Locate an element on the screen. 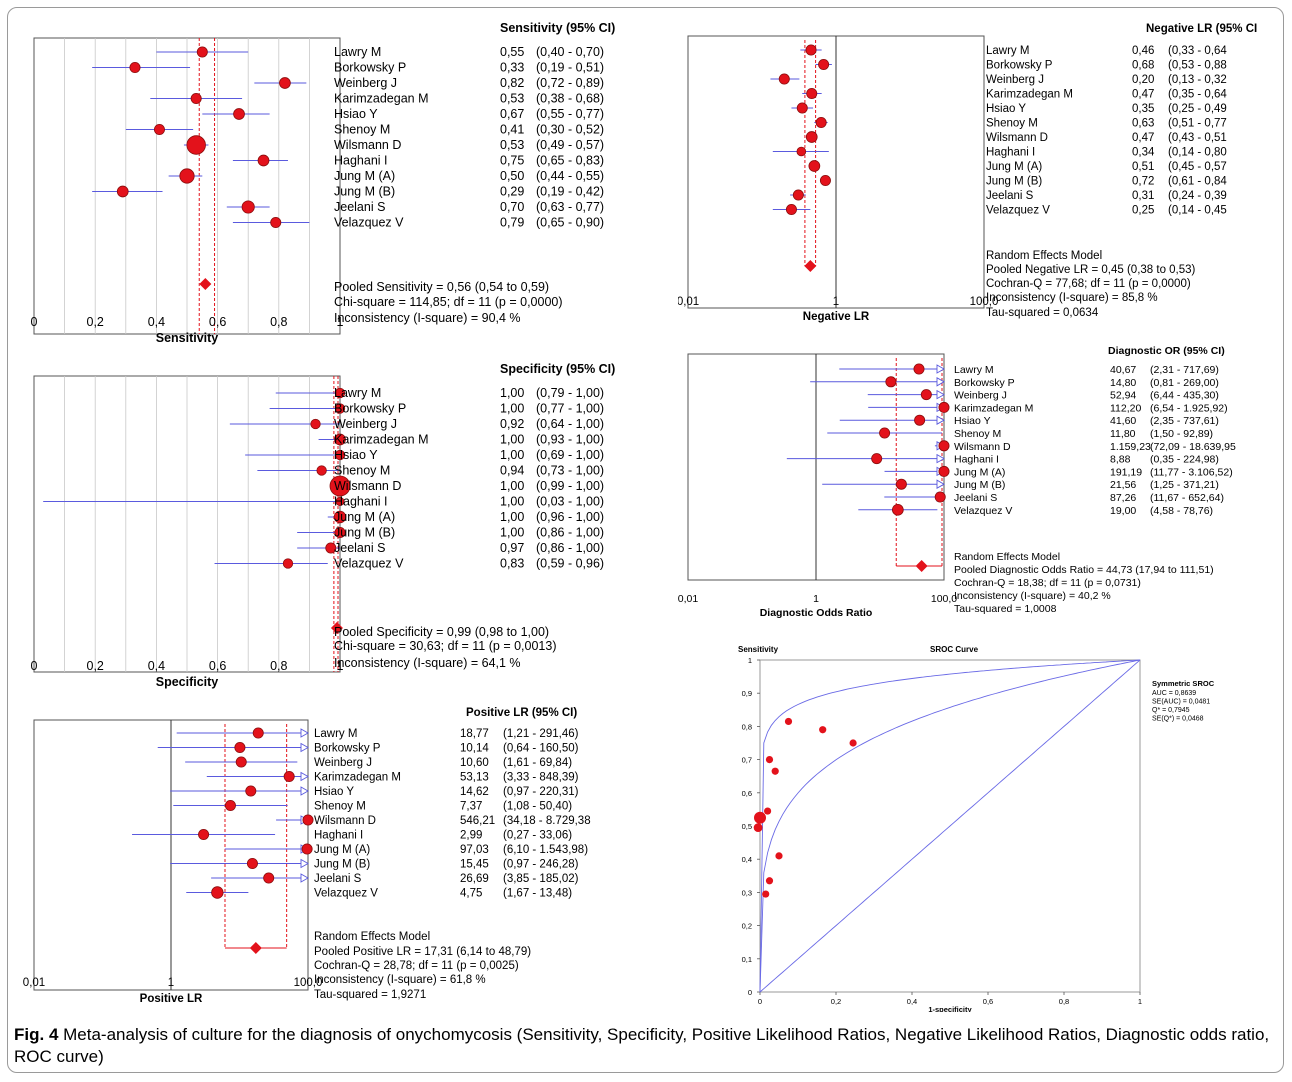 The width and height of the screenshot is (1292, 1082). study-estimate: 0,92 is located at coordinates (512, 424).